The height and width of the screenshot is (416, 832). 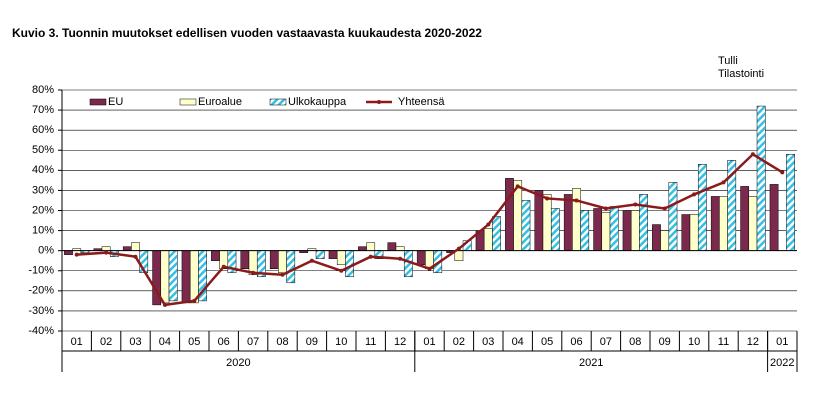 I want to click on y-tick-label: 50%, so click(x=43, y=150).